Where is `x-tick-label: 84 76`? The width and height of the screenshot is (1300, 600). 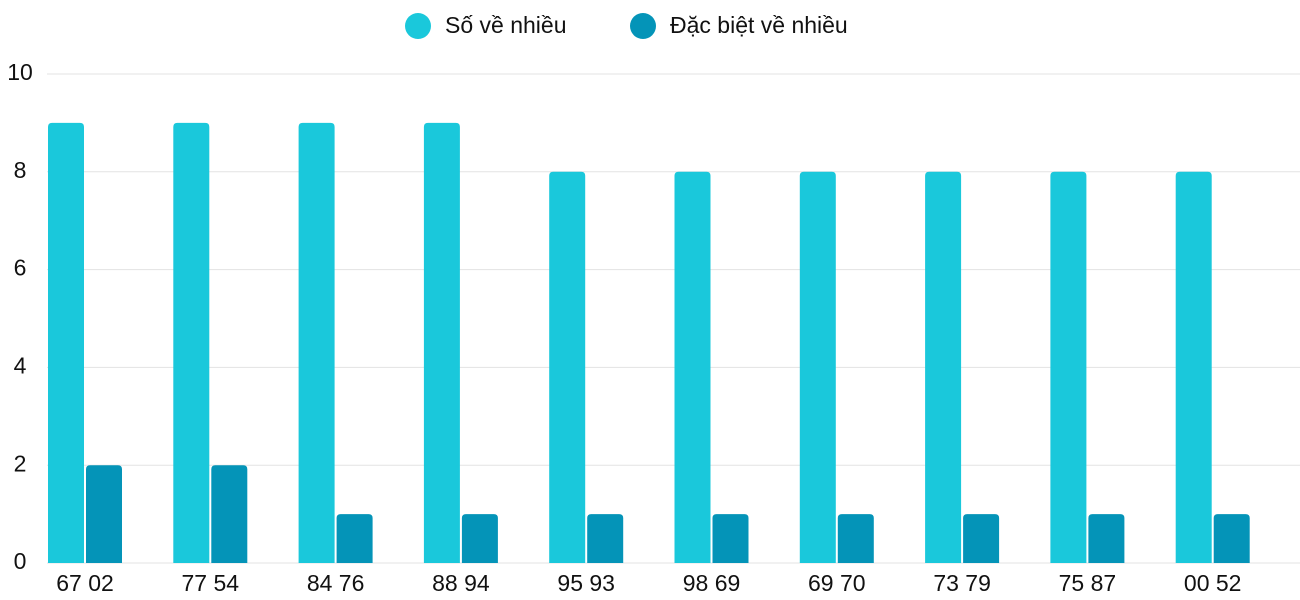
x-tick-label: 84 76 is located at coordinates (336, 583).